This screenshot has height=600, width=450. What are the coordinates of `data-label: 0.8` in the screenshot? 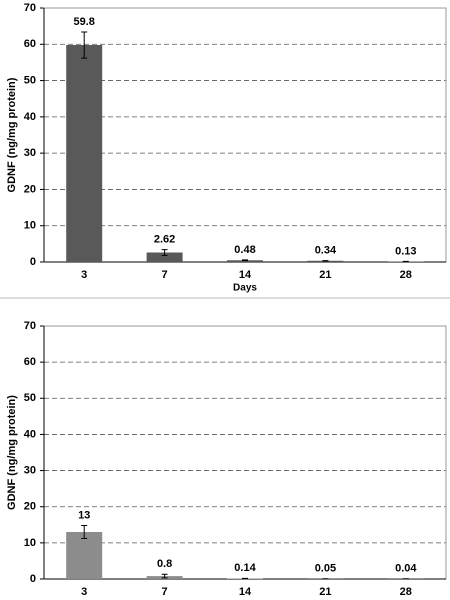 It's located at (164, 564).